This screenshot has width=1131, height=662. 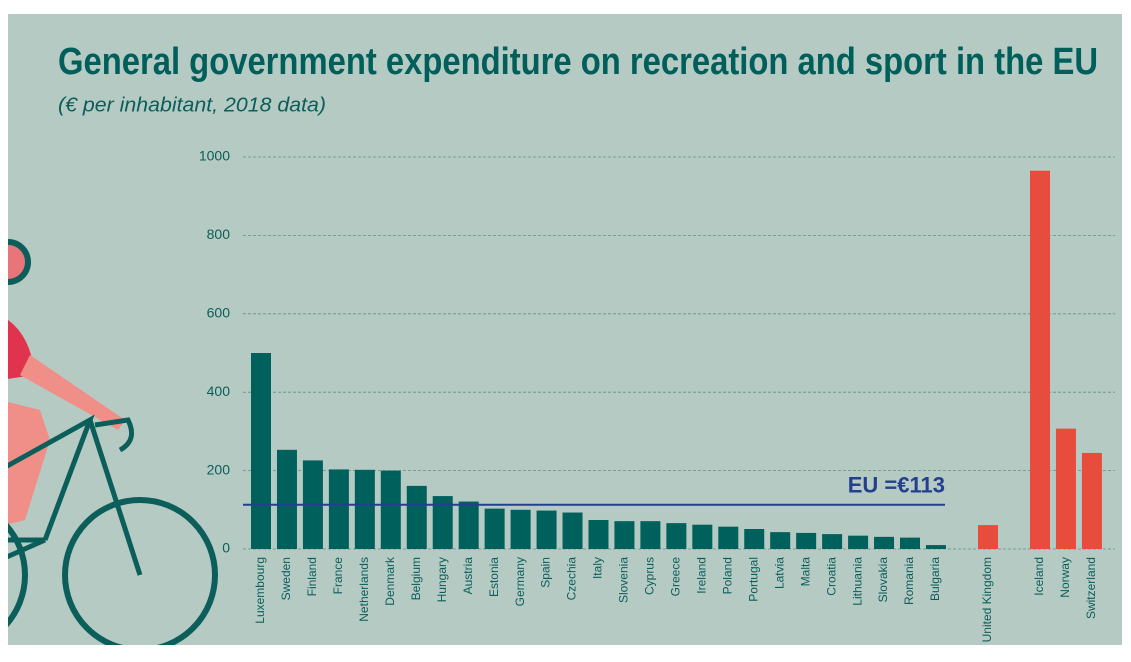 What do you see at coordinates (650, 576) in the screenshot?
I see `x-tick-label: Cyprus` at bounding box center [650, 576].